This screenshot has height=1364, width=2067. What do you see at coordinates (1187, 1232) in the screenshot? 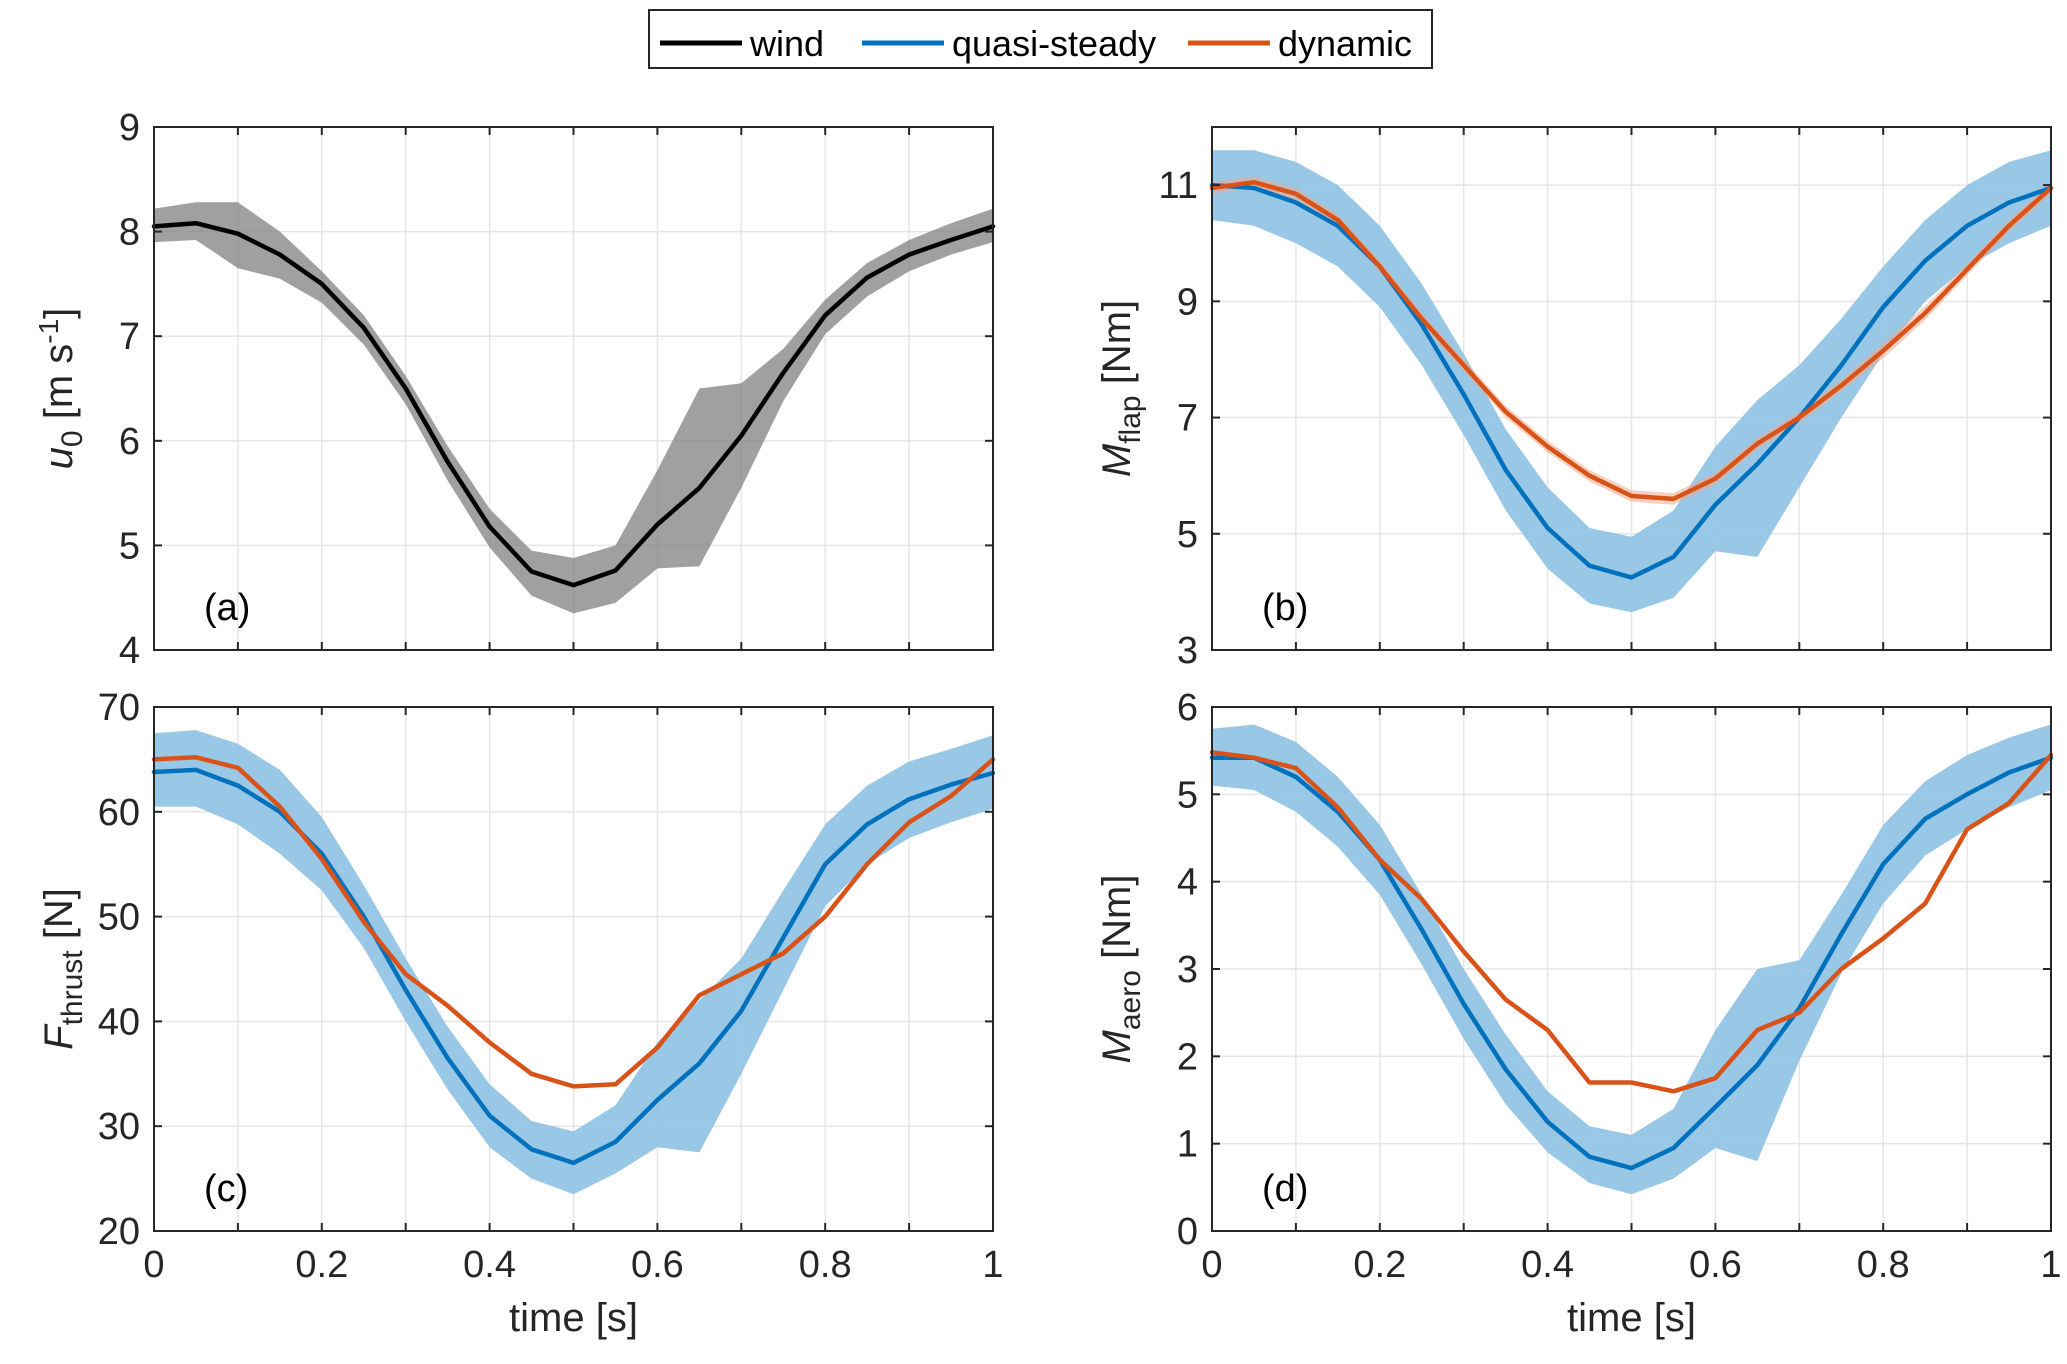
I see `y-tick-label: 0` at bounding box center [1187, 1232].